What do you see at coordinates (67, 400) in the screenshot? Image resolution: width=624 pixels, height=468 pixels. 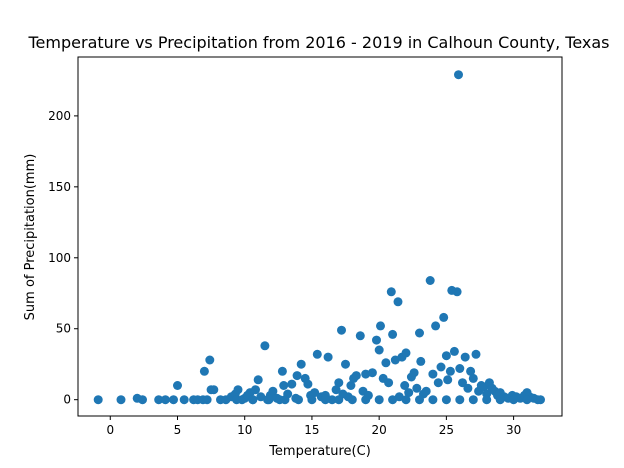 I see `y-tick-label: 0` at bounding box center [67, 400].